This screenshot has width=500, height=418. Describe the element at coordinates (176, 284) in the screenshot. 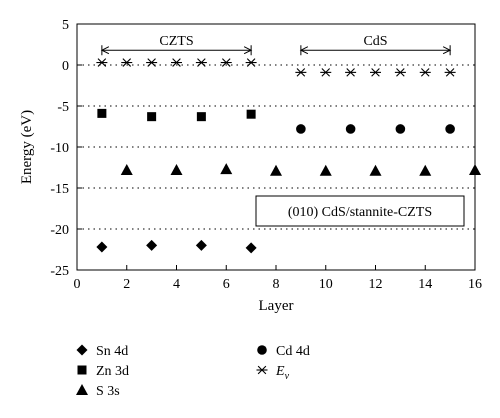

I see `x-tick-label: 4` at that location.